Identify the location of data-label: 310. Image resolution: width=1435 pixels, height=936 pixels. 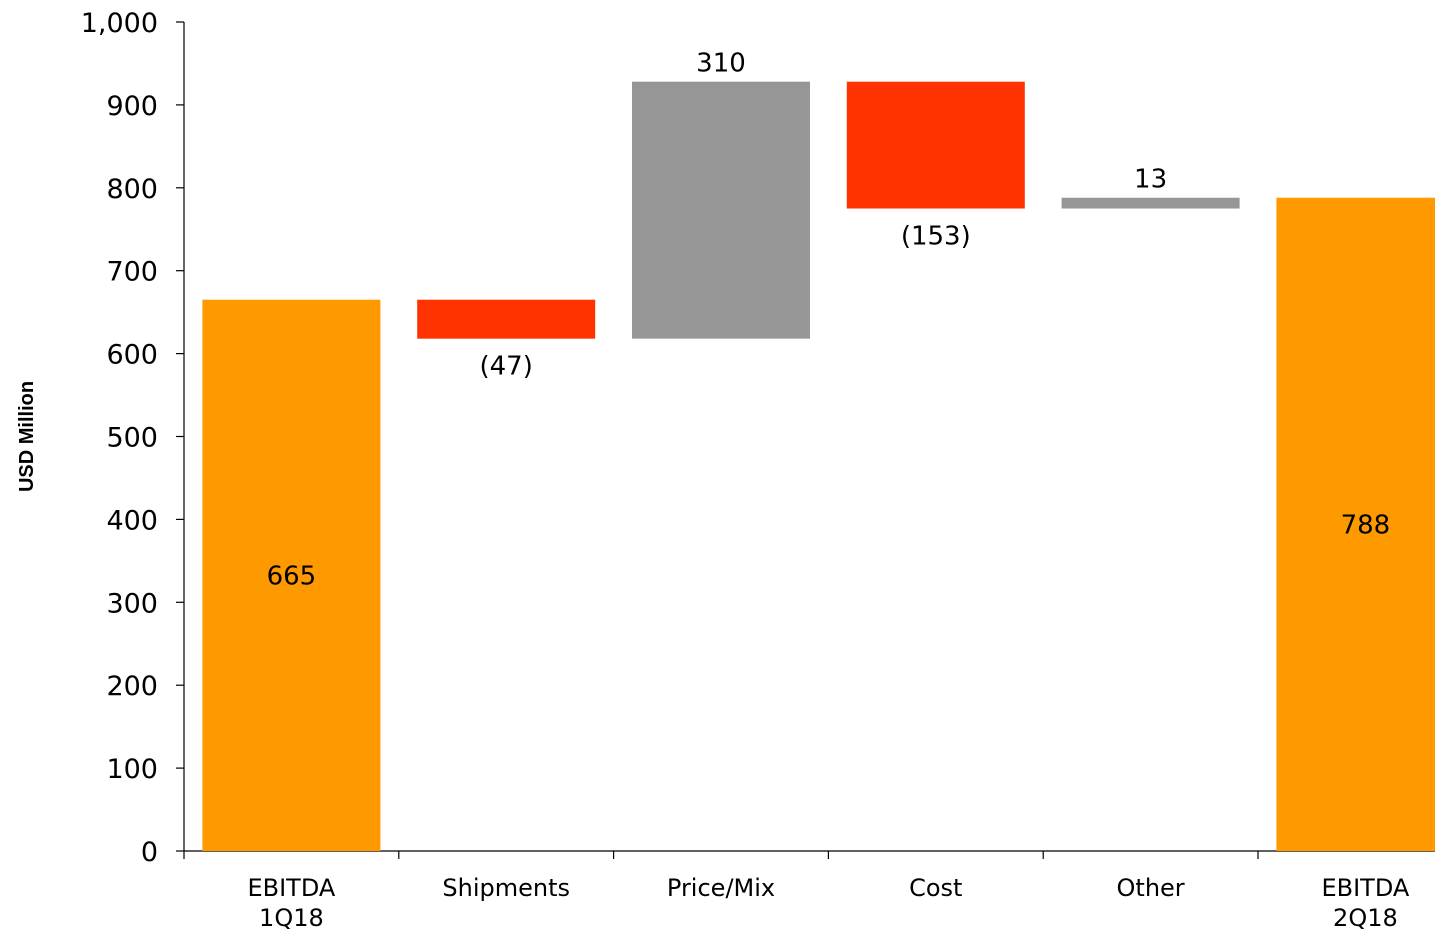
(721, 64).